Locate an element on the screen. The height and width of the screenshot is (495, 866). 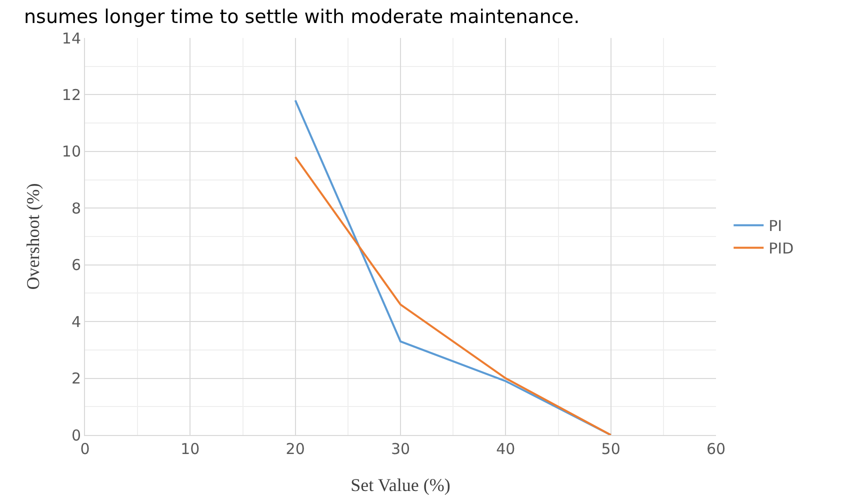
x-tick-label: 50 is located at coordinates (610, 449).